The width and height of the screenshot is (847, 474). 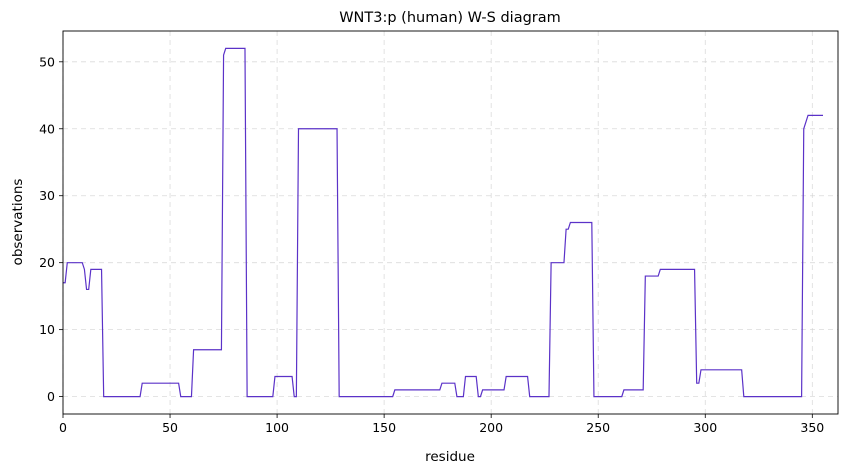 What do you see at coordinates (63, 427) in the screenshot?
I see `x-tick-label: 0` at bounding box center [63, 427].